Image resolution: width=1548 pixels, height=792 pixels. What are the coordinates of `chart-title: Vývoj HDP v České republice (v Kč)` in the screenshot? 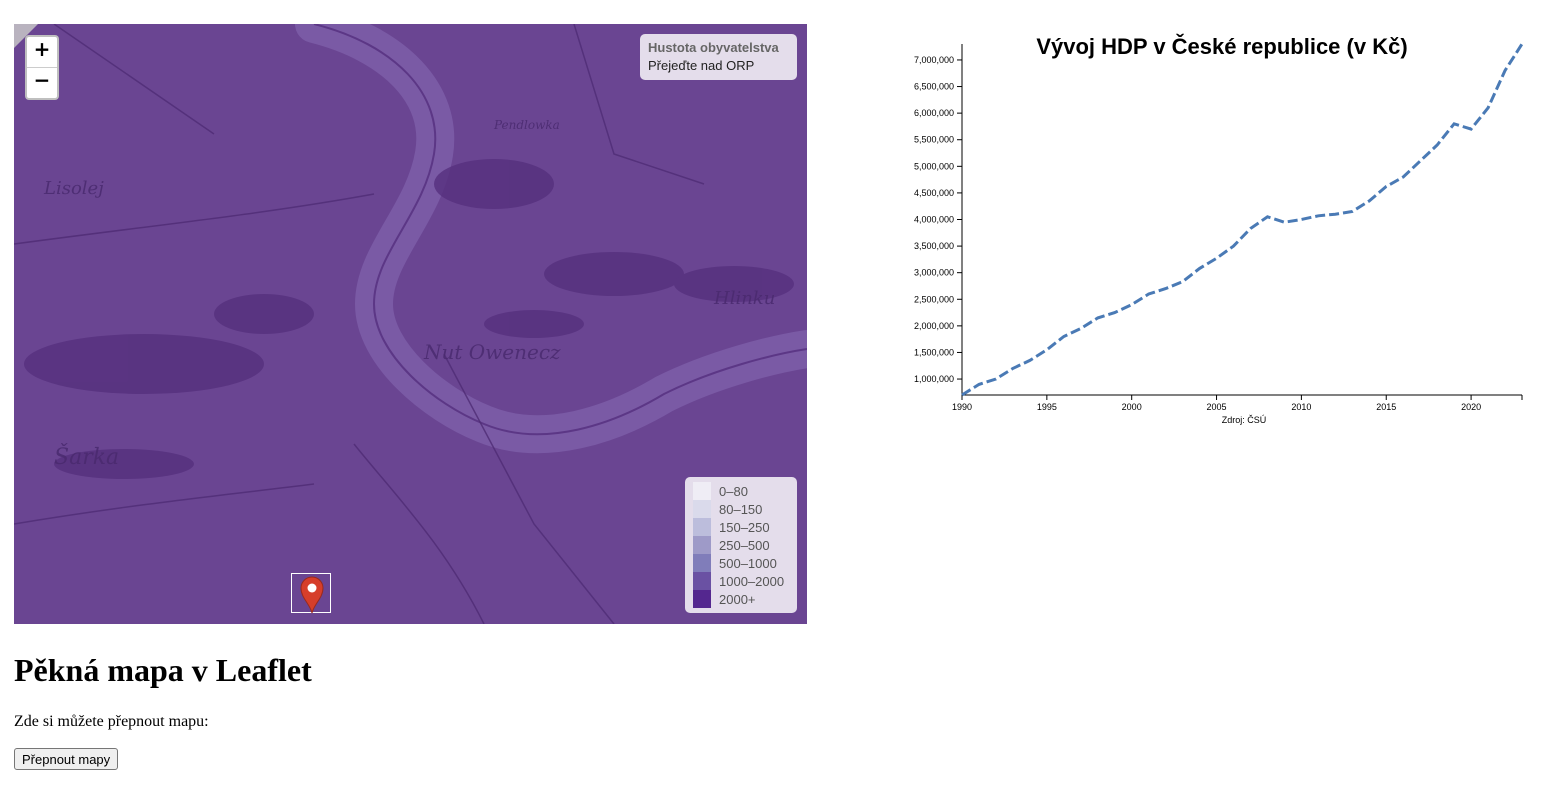 It's located at (1221, 46).